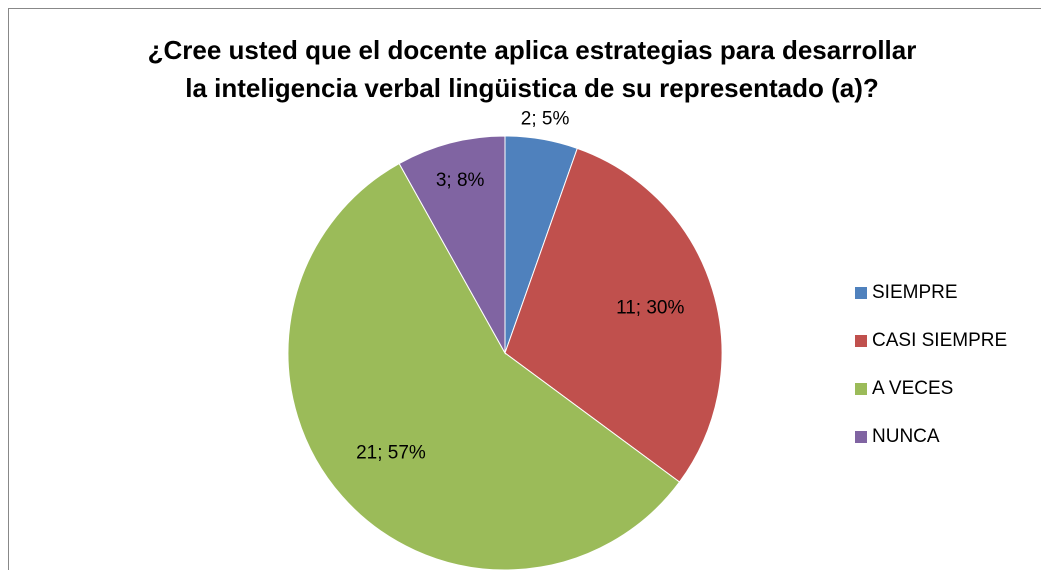  I want to click on legend-label: SIEMPRE, so click(915, 292).